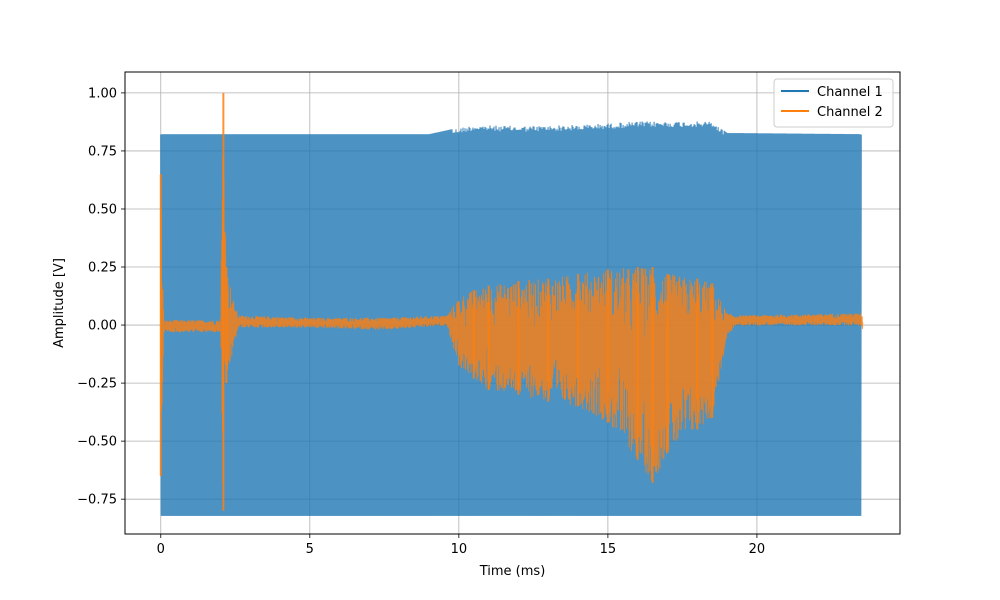 The image size is (1000, 600). What do you see at coordinates (102, 326) in the screenshot?
I see `y-tick-label: 0.00` at bounding box center [102, 326].